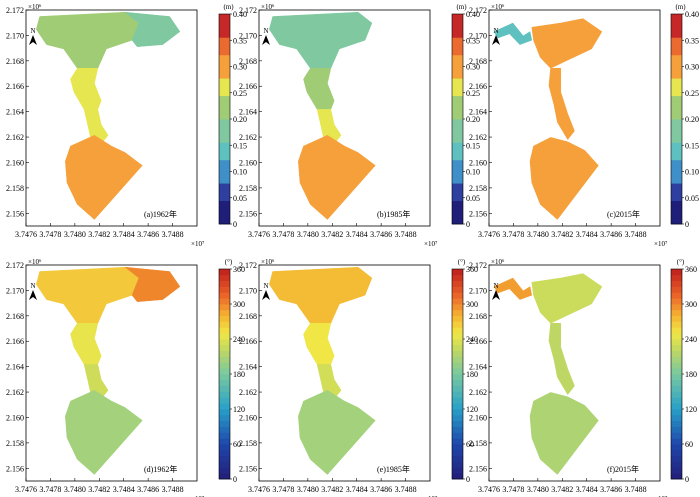 The height and width of the screenshot is (497, 700). What do you see at coordinates (337, 177) in the screenshot?
I see `region-bay` at bounding box center [337, 177].